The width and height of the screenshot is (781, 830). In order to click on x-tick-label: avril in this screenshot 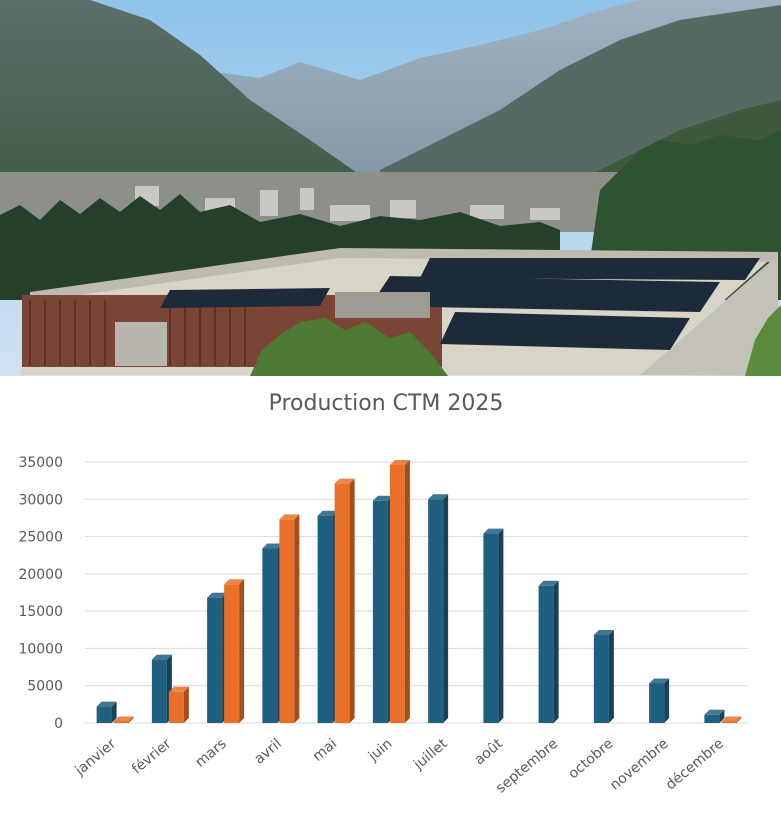, I will do `click(268, 752)`.